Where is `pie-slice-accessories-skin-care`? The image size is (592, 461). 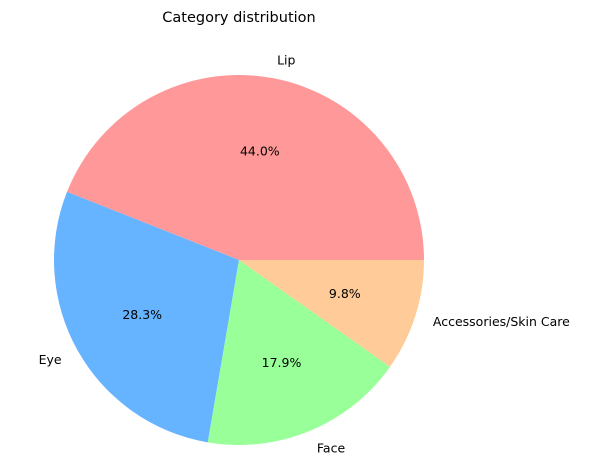
pie-slice-accessories-skin-care is located at coordinates (331, 313).